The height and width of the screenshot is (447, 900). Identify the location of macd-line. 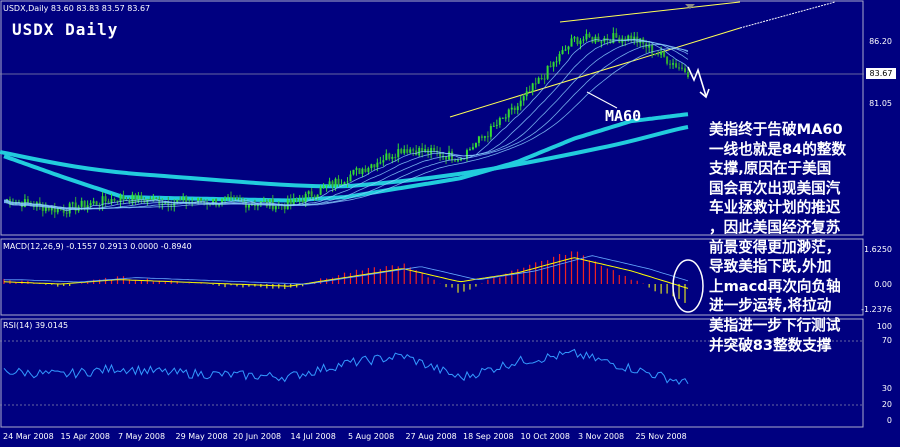
(346, 270).